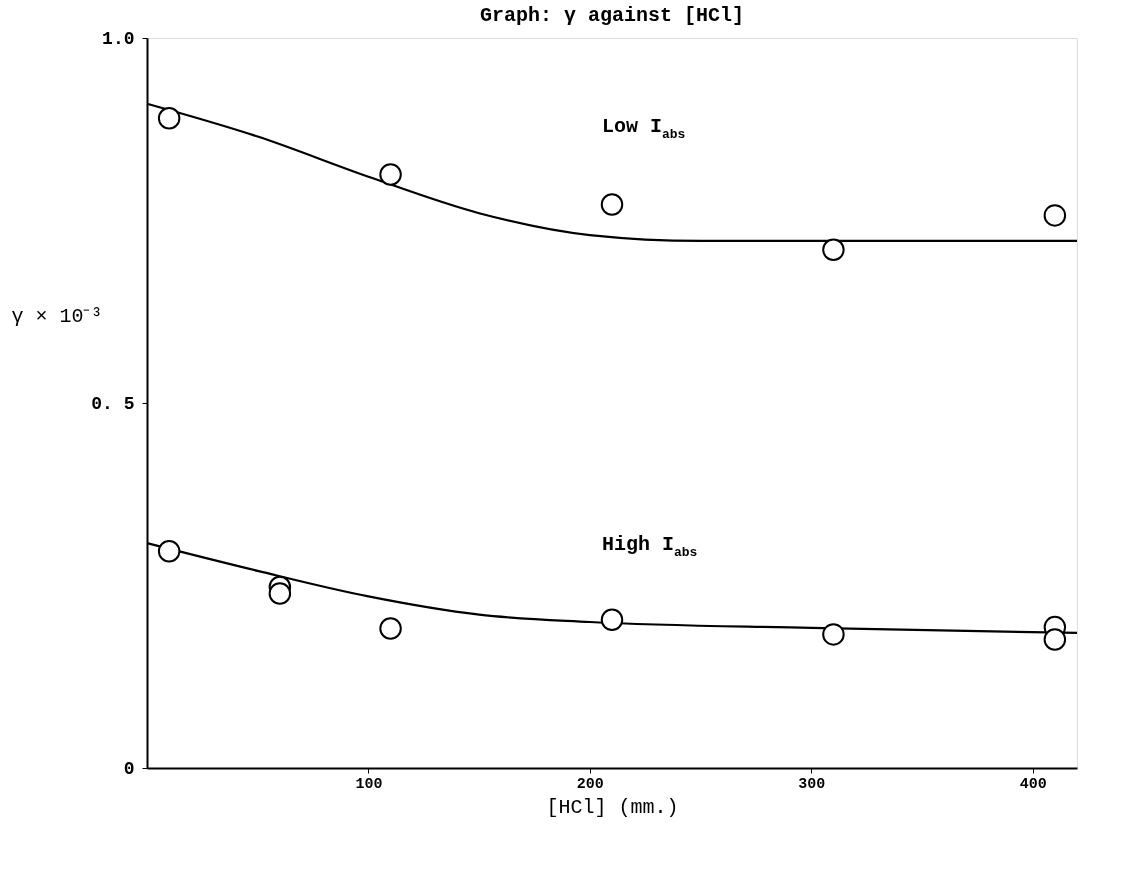 The image size is (1143, 879). What do you see at coordinates (612, 807) in the screenshot?
I see `x-axis-title: [HCl] (mm.)` at bounding box center [612, 807].